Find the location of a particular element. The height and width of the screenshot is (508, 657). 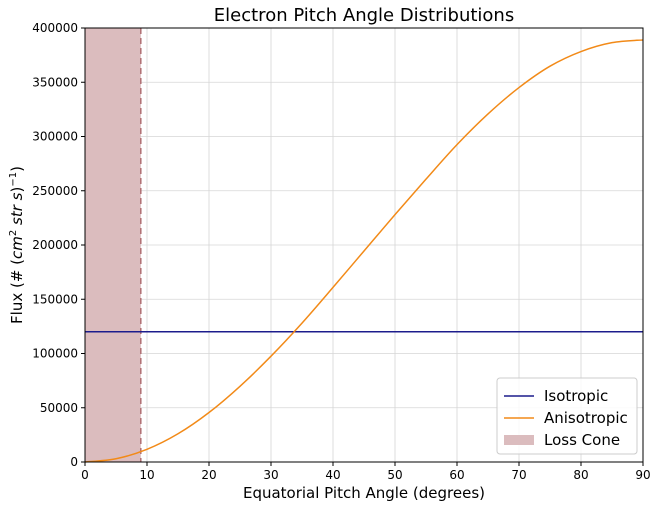

y-axis-title-str-s: str s is located at coordinates (17, 208).